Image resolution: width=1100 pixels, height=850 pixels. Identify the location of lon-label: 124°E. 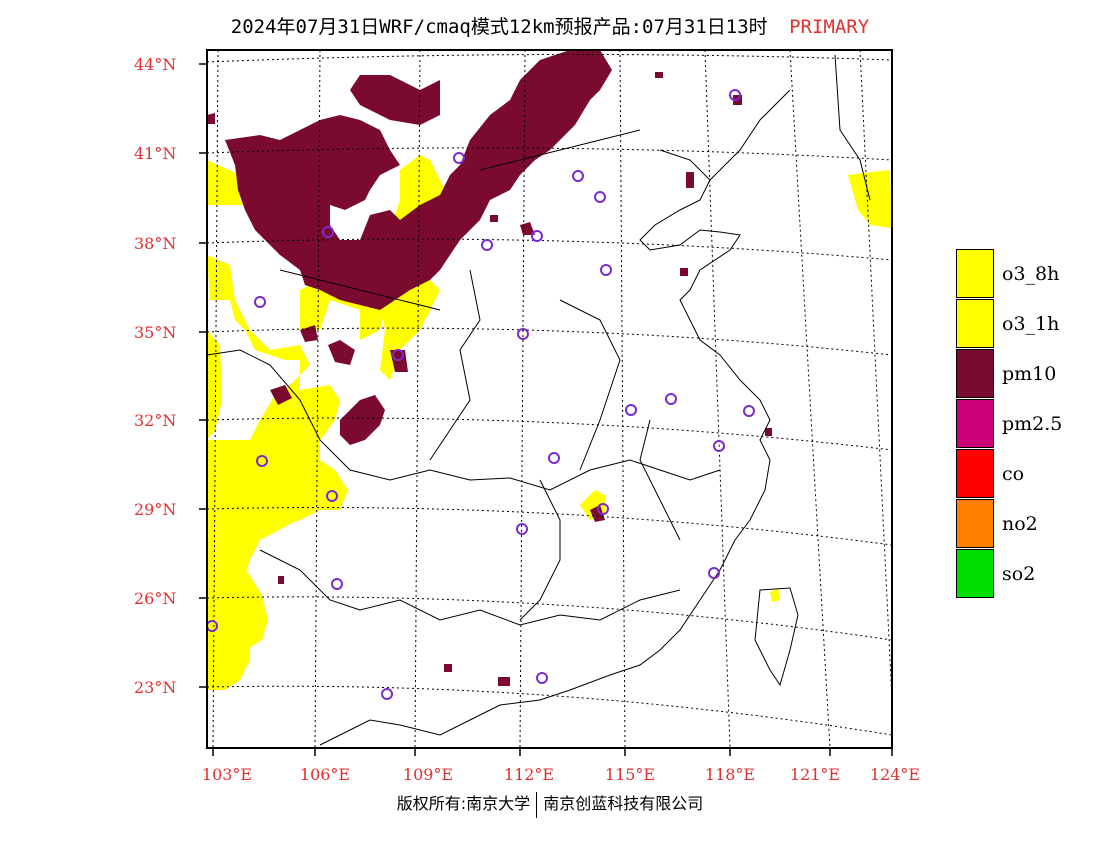
(895, 774).